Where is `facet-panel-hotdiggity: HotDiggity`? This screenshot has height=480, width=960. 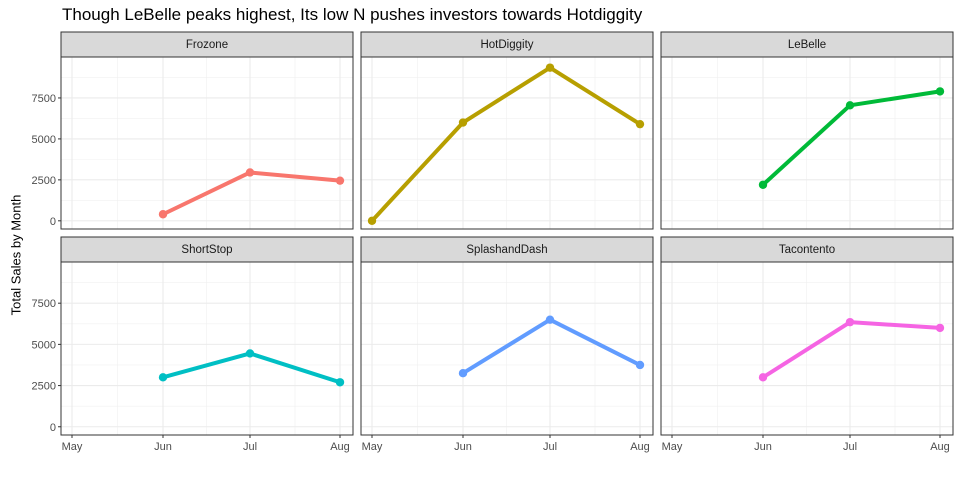 facet-panel-hotdiggity: HotDiggity is located at coordinates (507, 130).